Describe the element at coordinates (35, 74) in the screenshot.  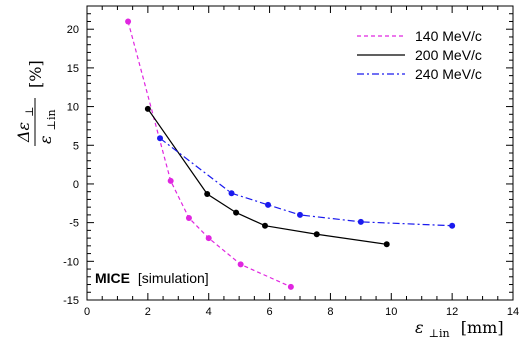
I see `y-label-unit: [%]` at that location.